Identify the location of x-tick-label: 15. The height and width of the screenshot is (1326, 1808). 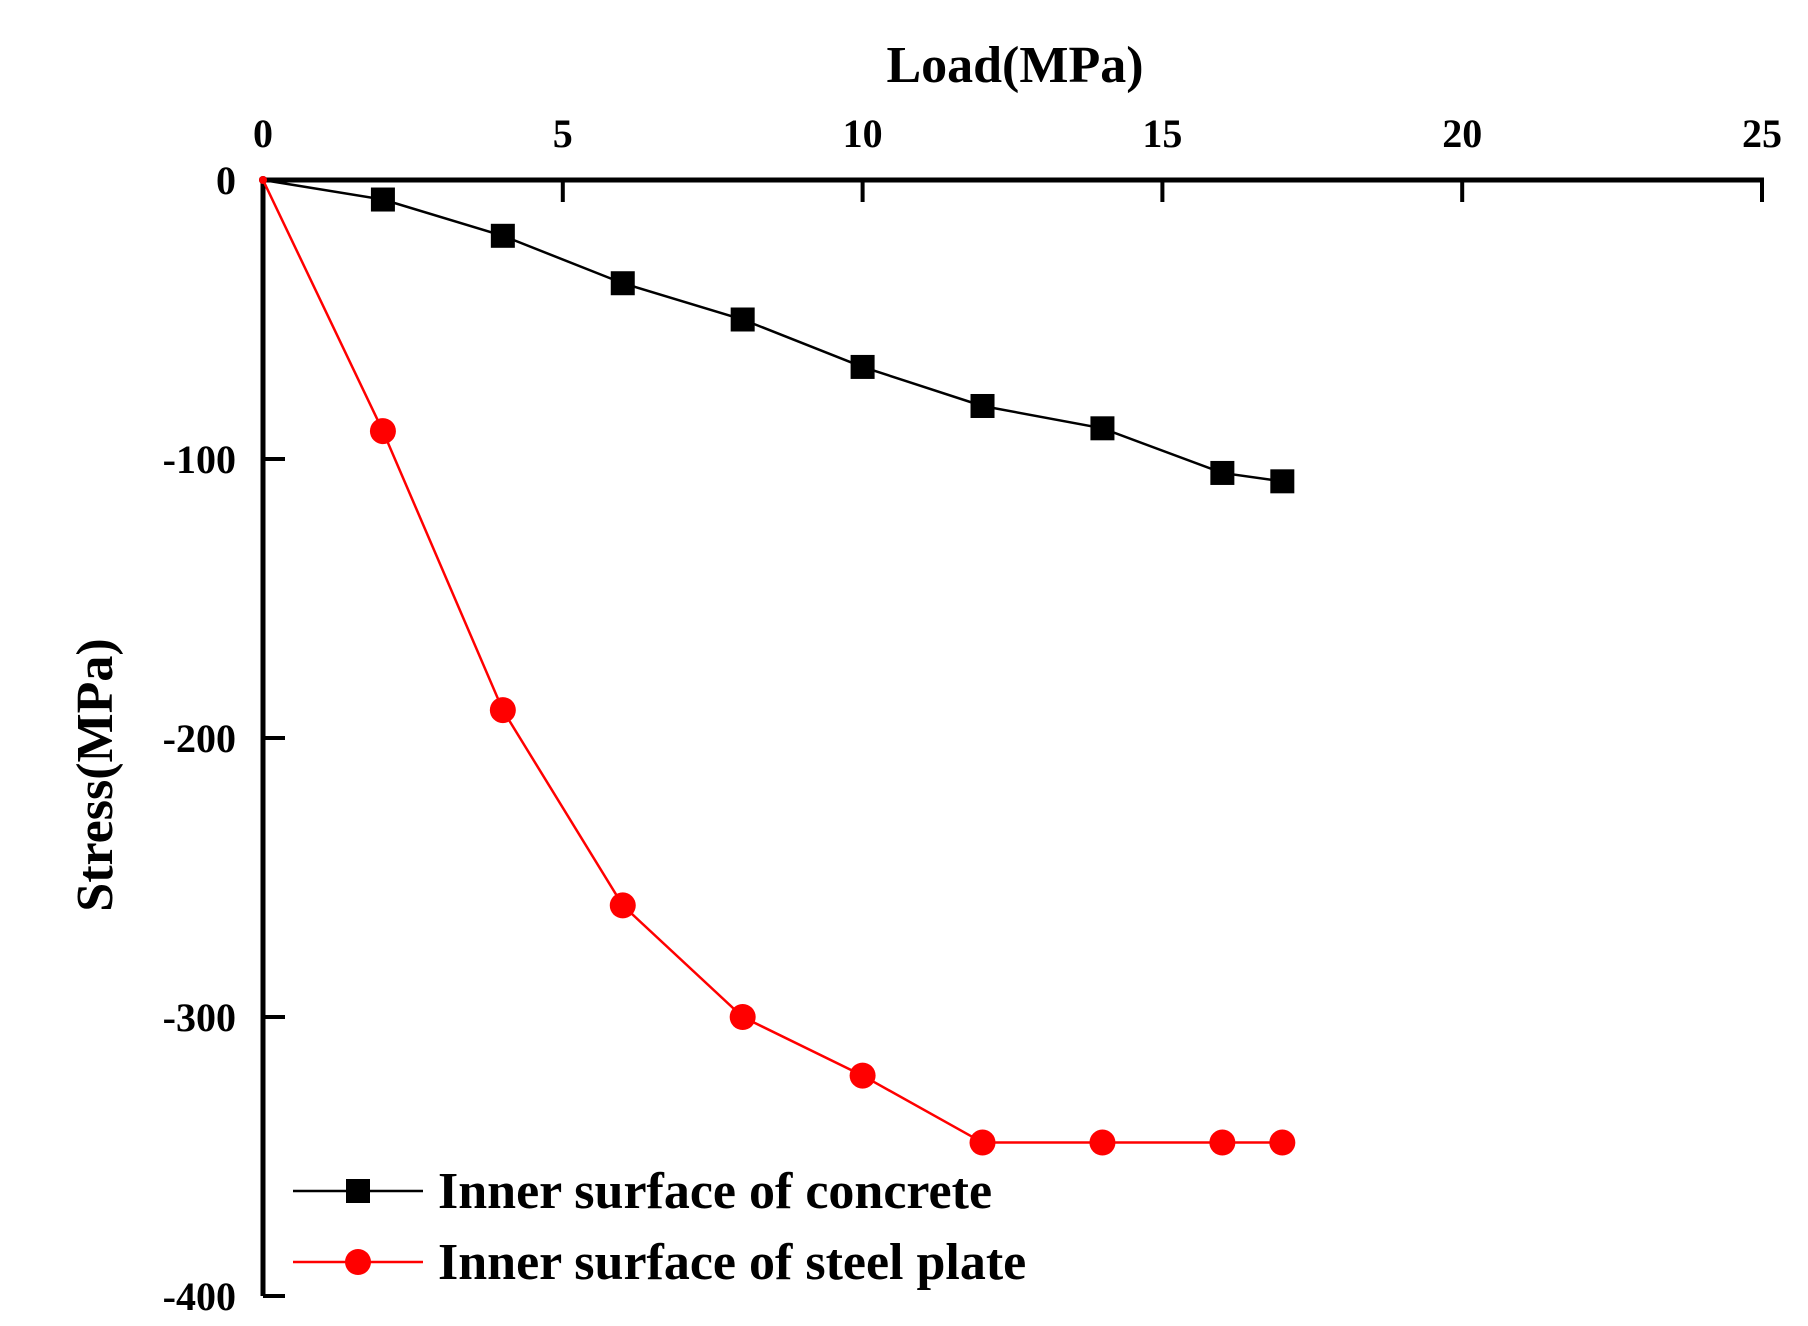
(1162, 133).